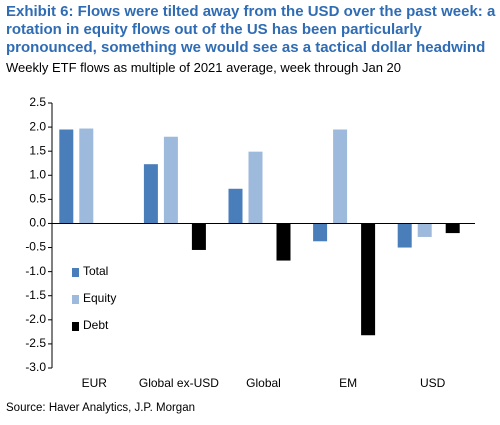  Describe the element at coordinates (95, 383) in the screenshot. I see `x-tick-label: EUR` at that location.